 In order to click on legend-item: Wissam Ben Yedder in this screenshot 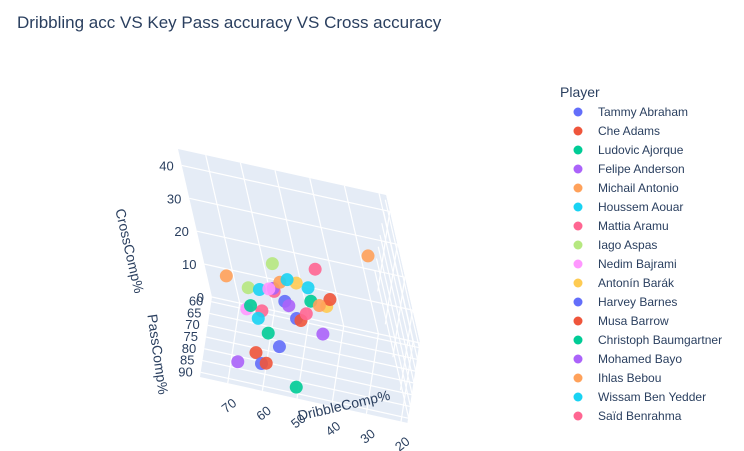, I will do `click(640, 397)`.